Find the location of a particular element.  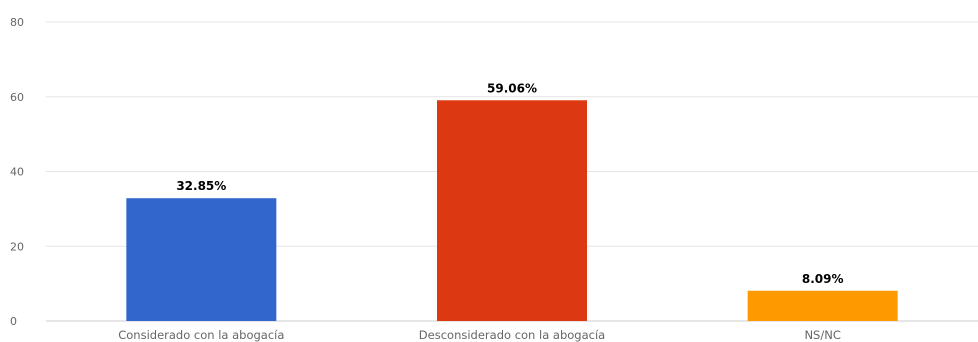

y-tick-label: 60 is located at coordinates (17, 97).